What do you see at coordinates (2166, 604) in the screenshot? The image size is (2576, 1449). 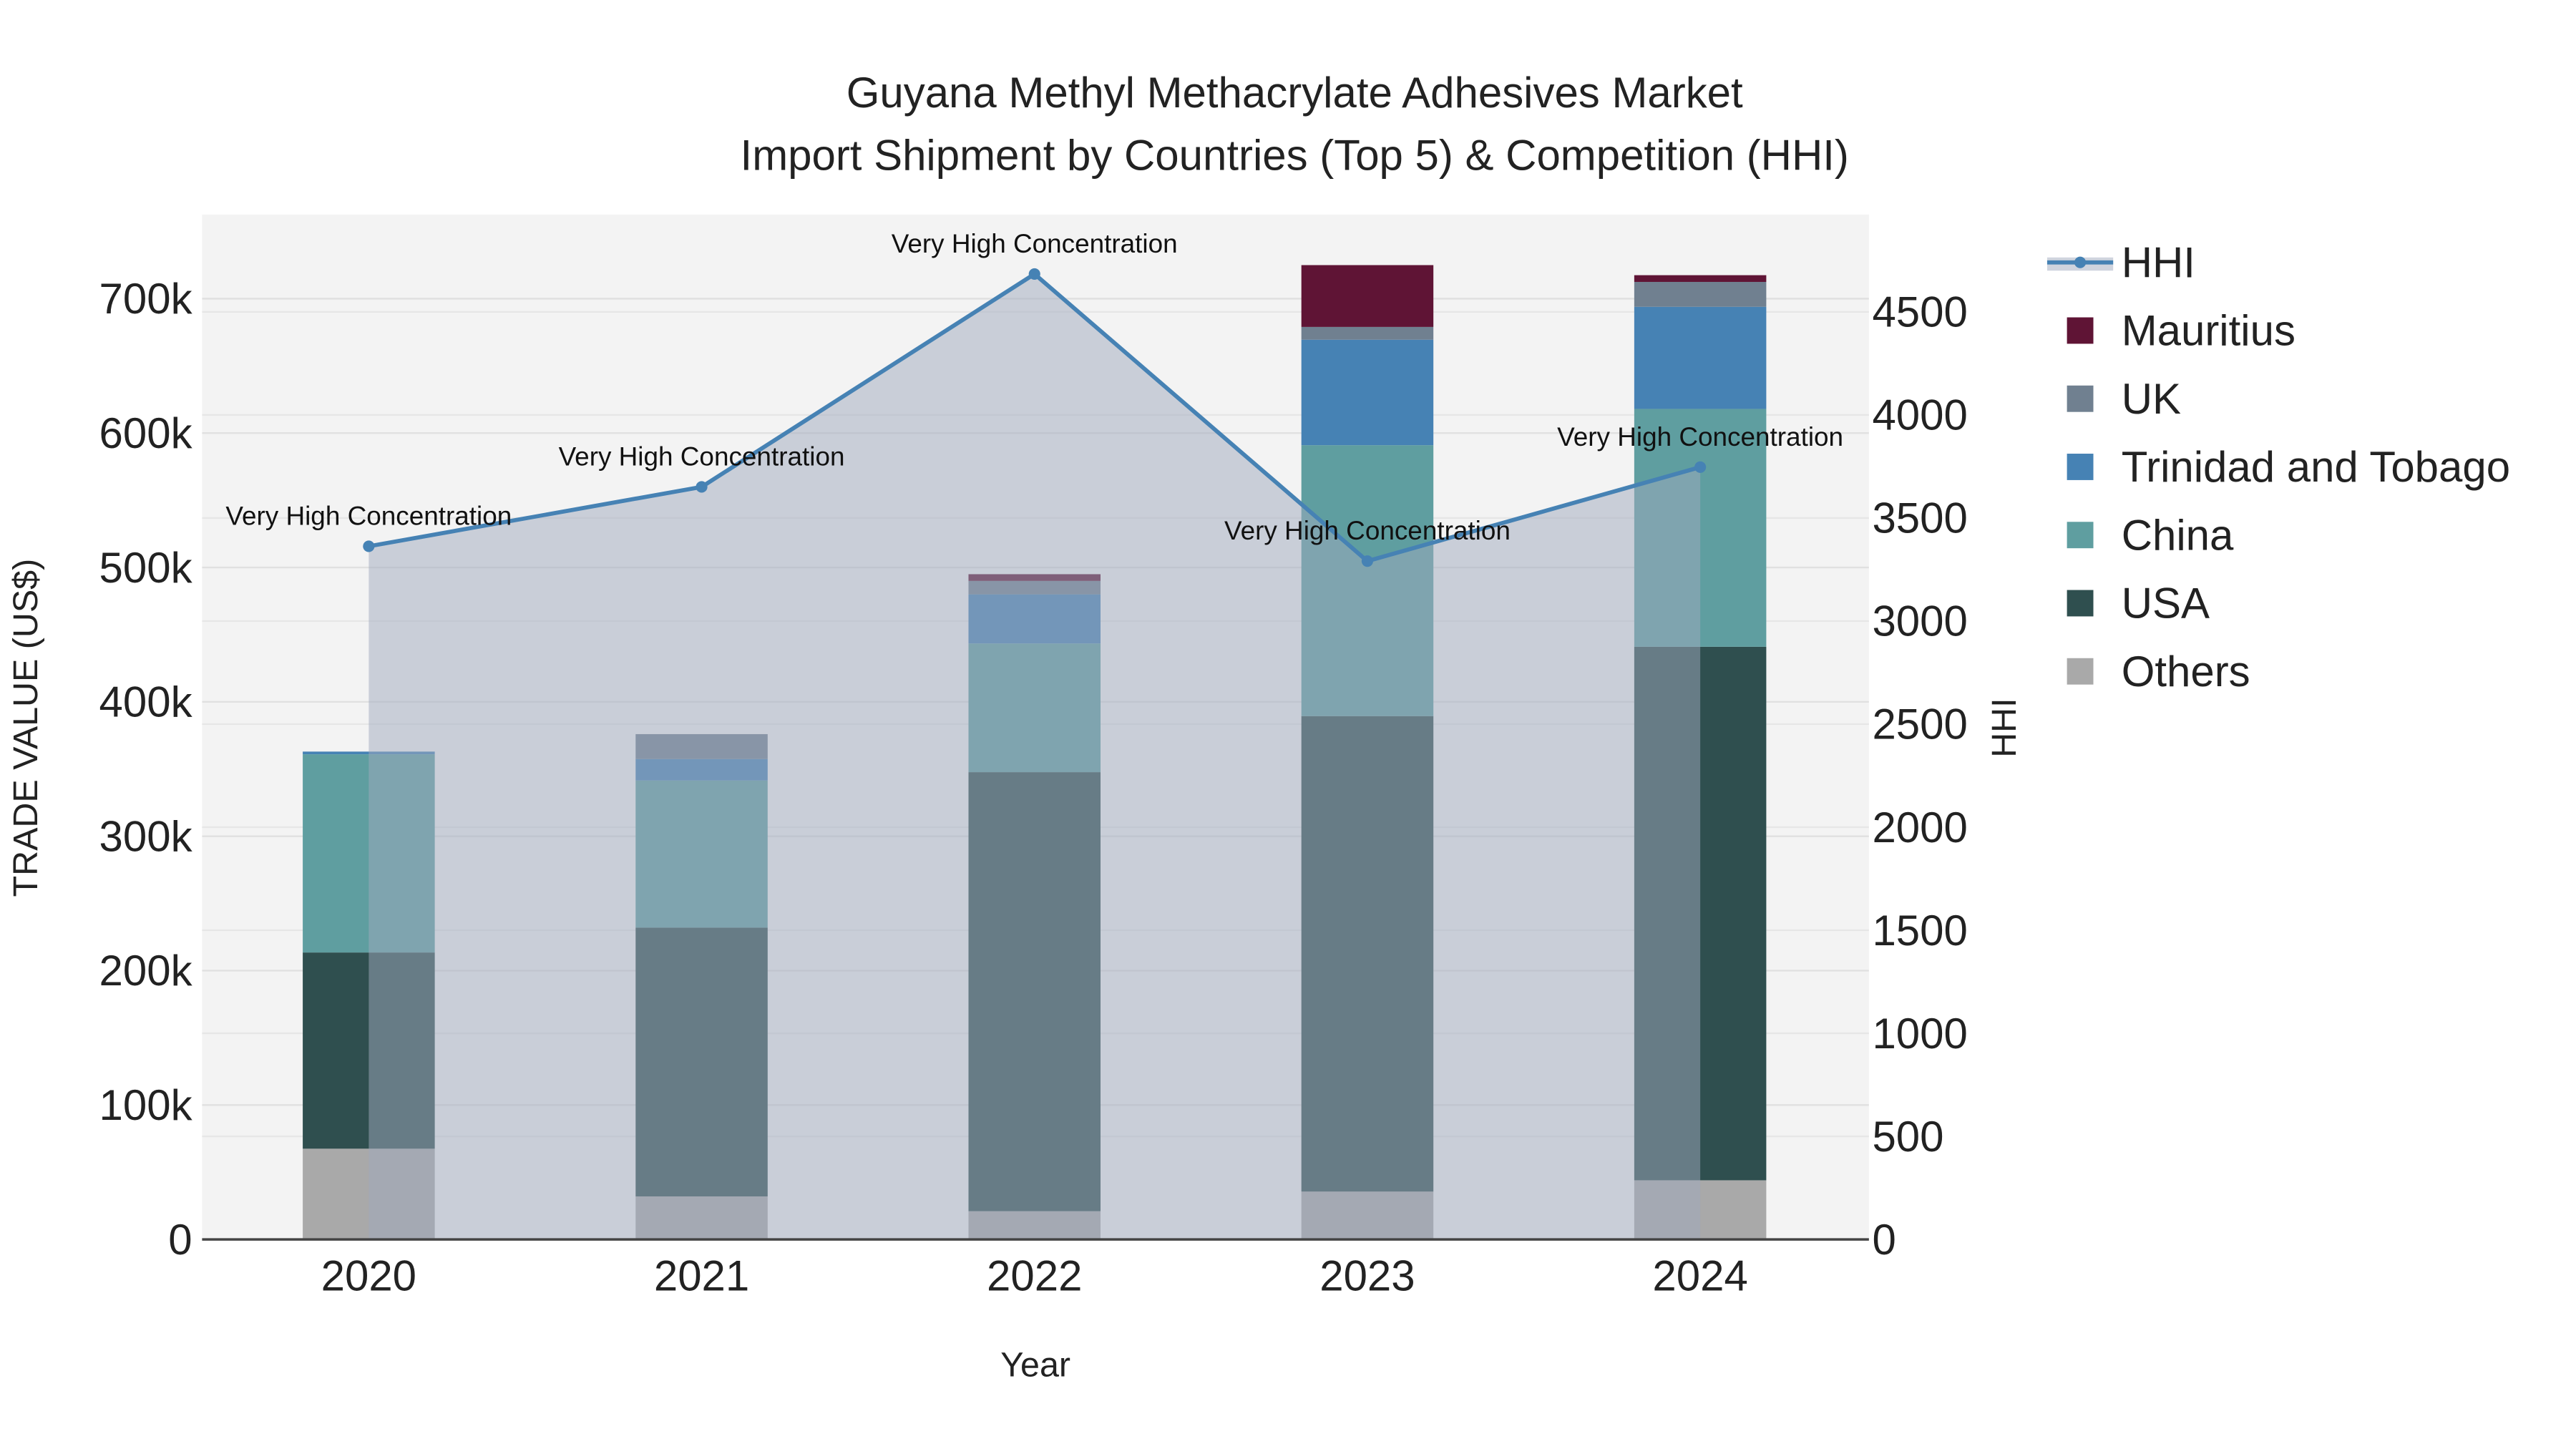 I see `legend-label: USA` at bounding box center [2166, 604].